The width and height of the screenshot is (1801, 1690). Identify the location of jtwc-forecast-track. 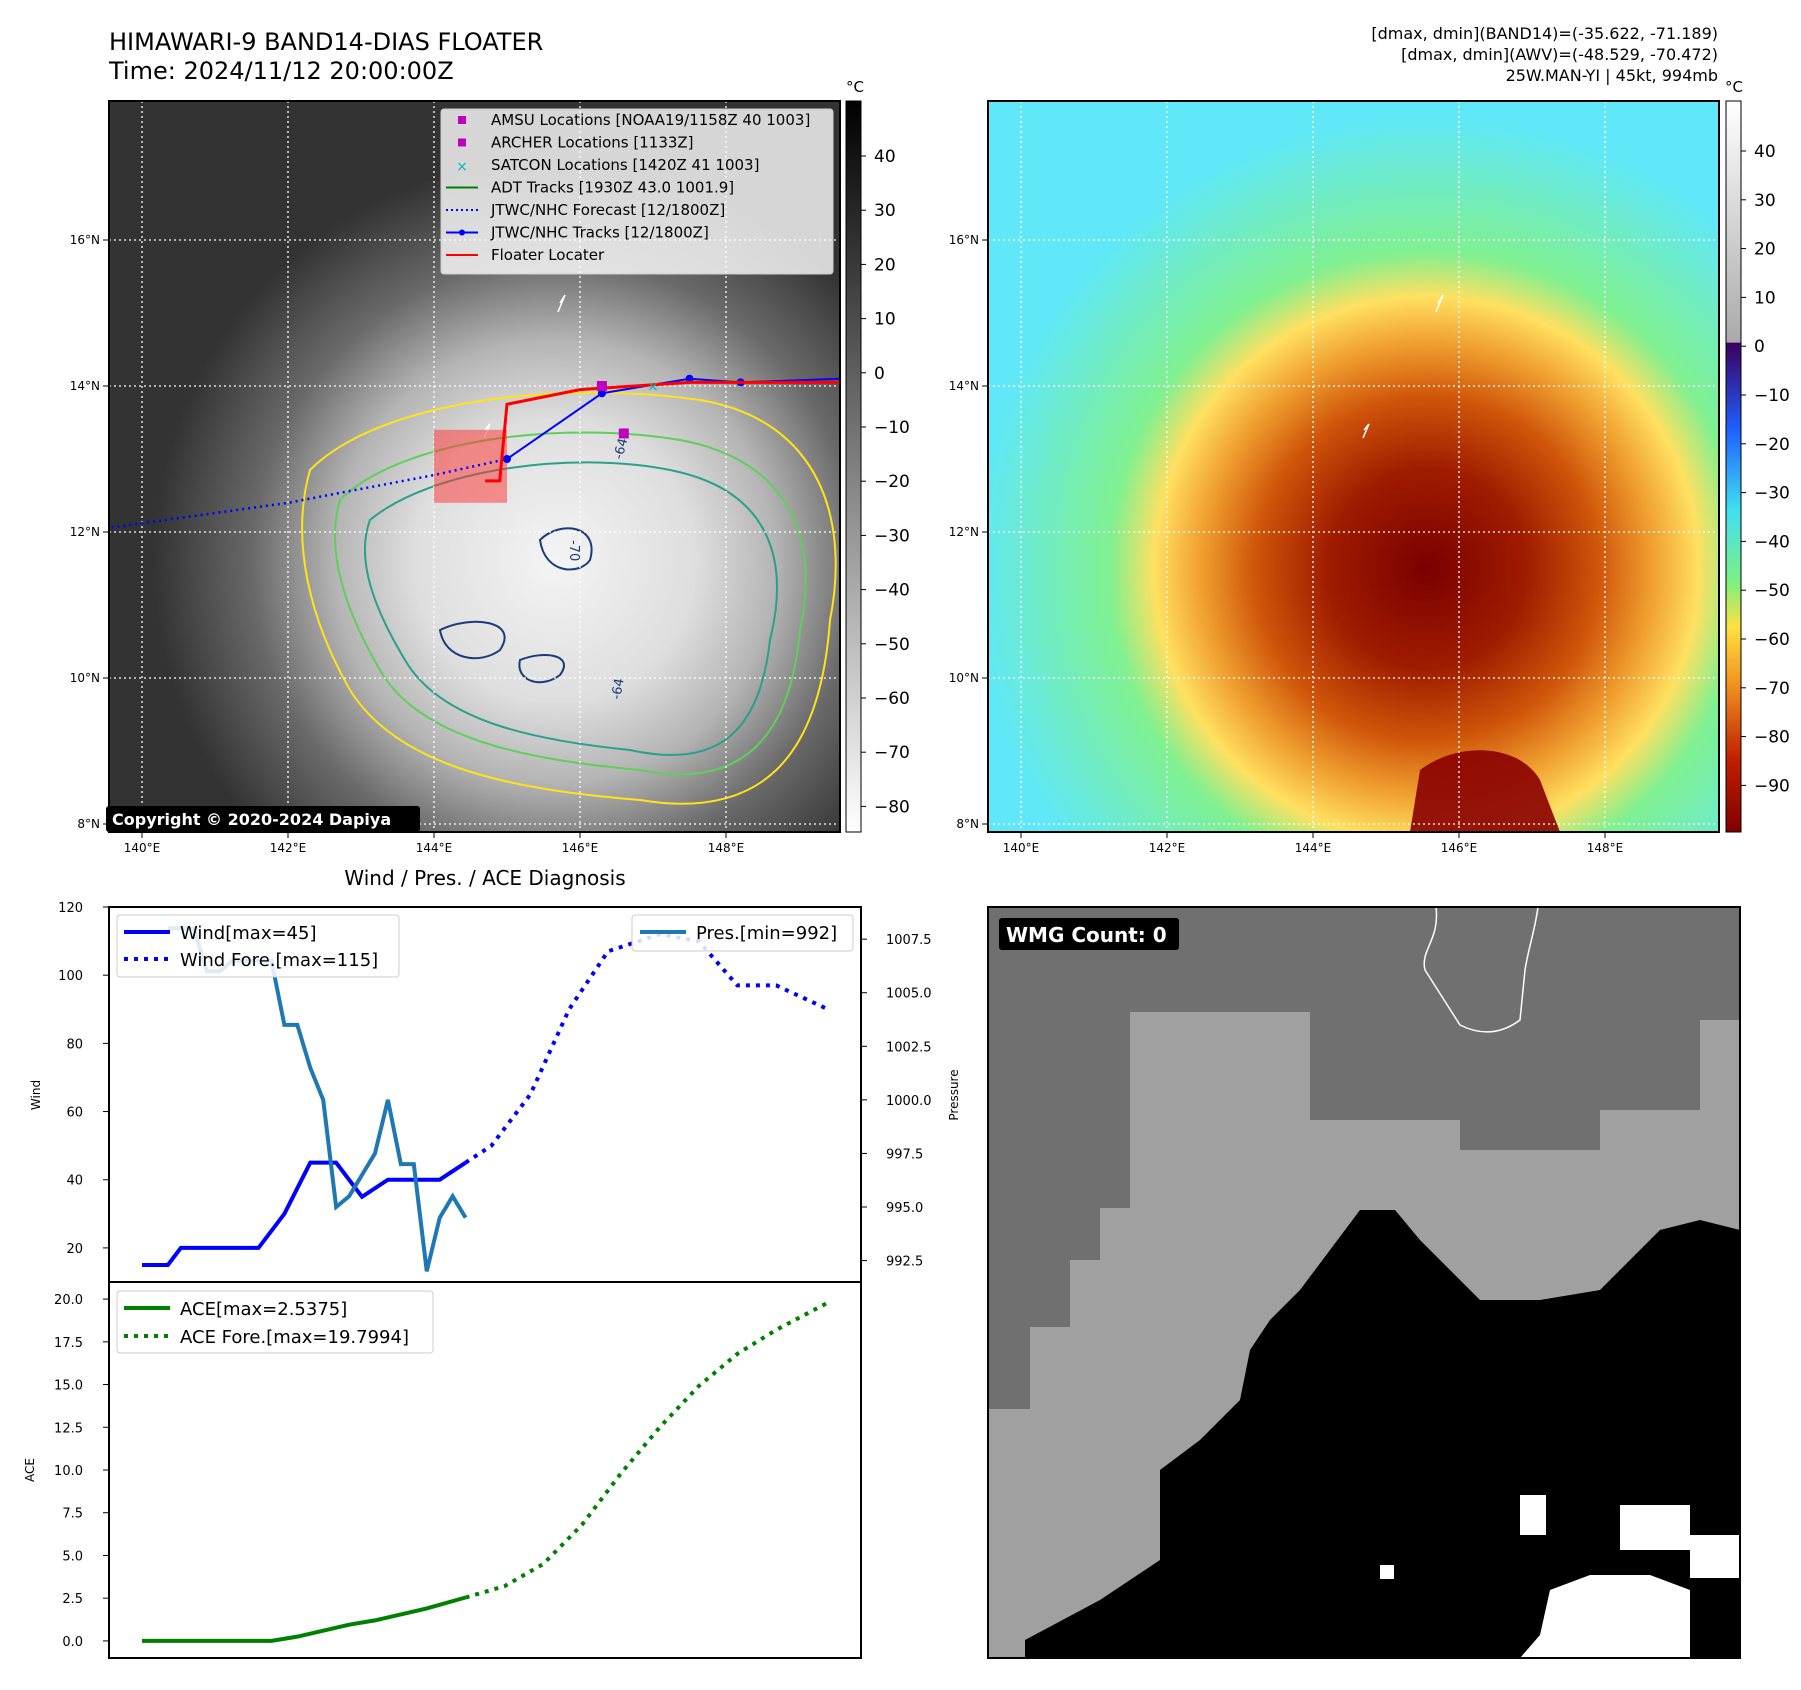
(308, 493).